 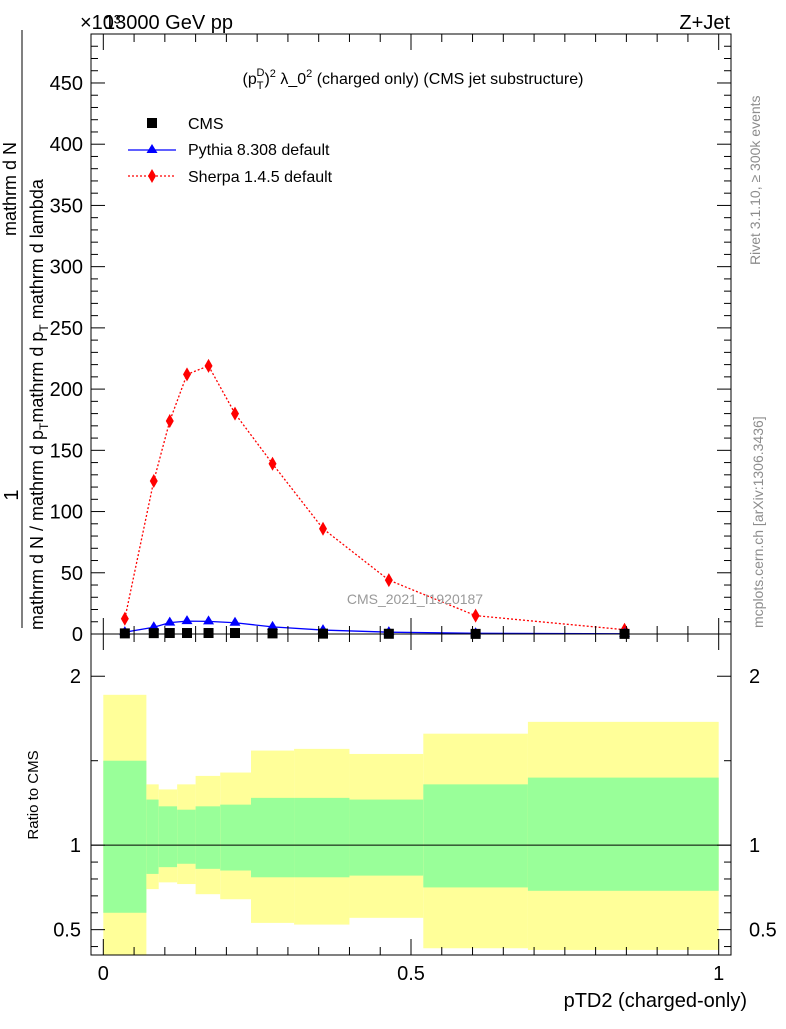 What do you see at coordinates (44, 426) in the screenshot?
I see `ylabel-den-sub1: T` at bounding box center [44, 426].